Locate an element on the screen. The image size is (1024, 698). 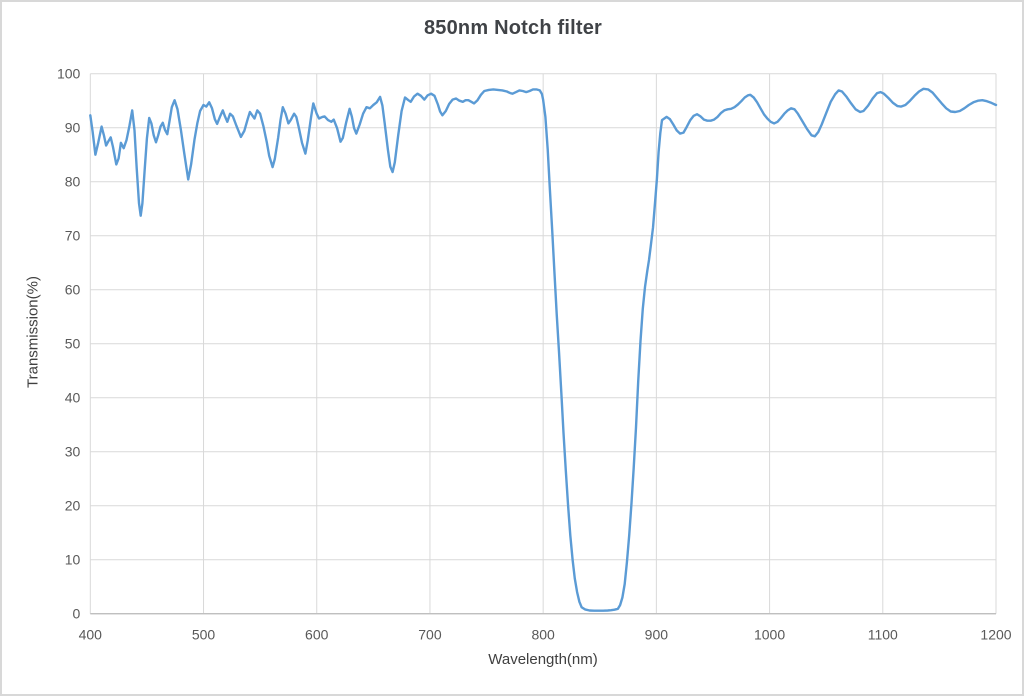
y-tick-label: 10 is located at coordinates (73, 560).